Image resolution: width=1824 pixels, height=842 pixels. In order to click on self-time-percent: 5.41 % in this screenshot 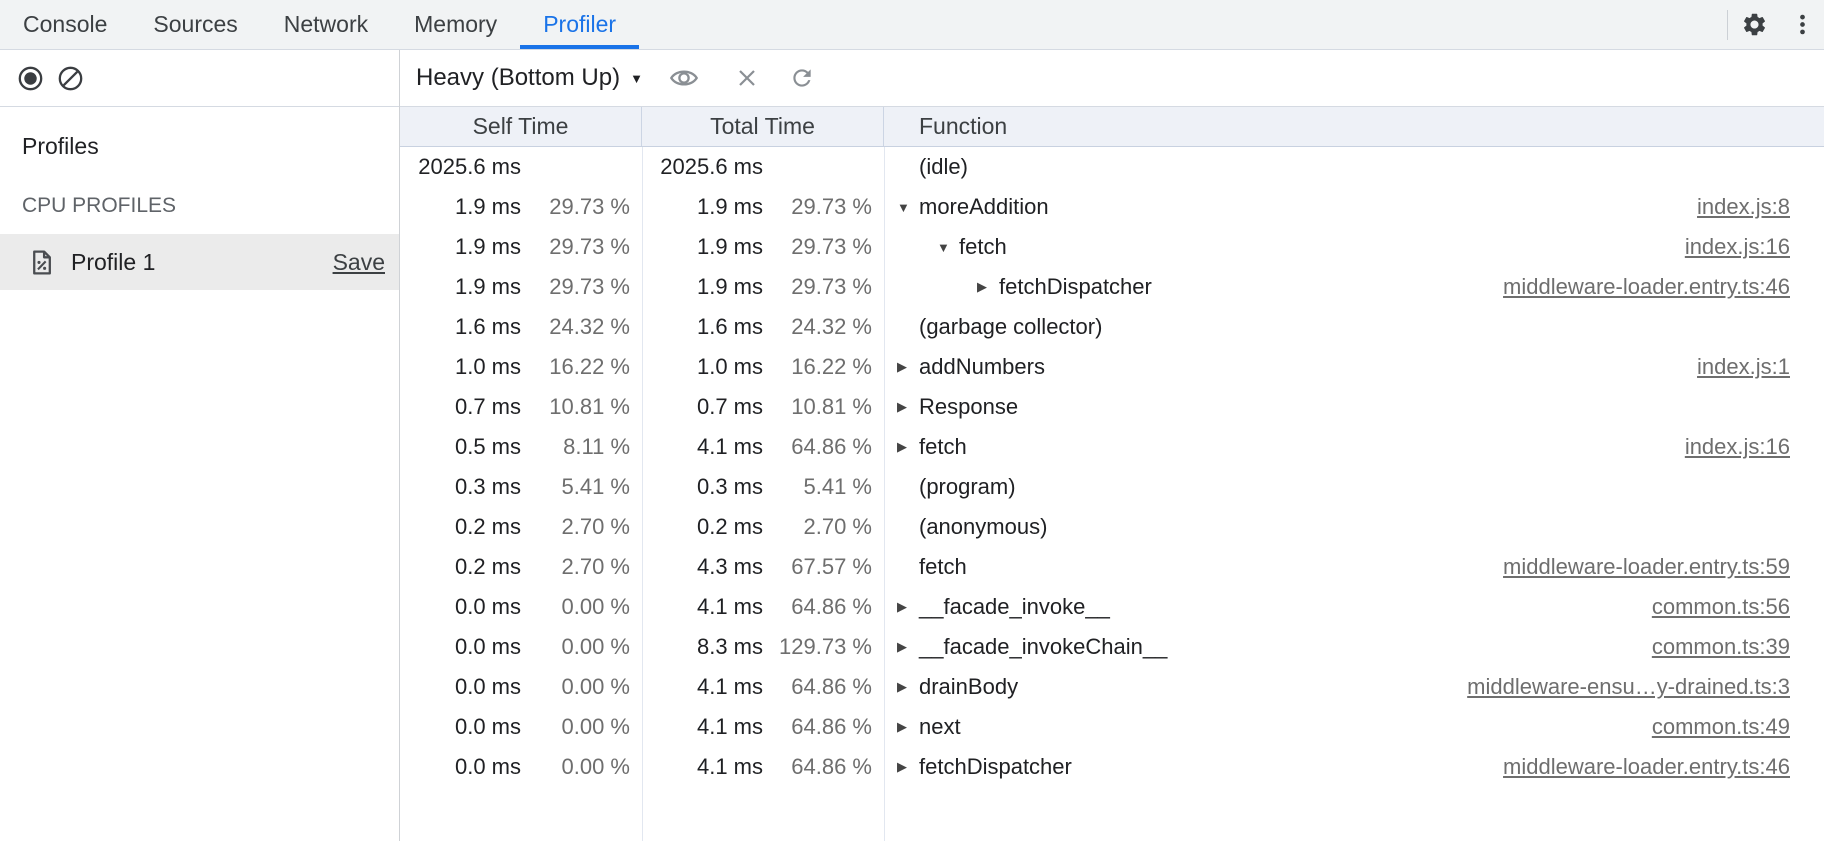, I will do `click(596, 486)`.